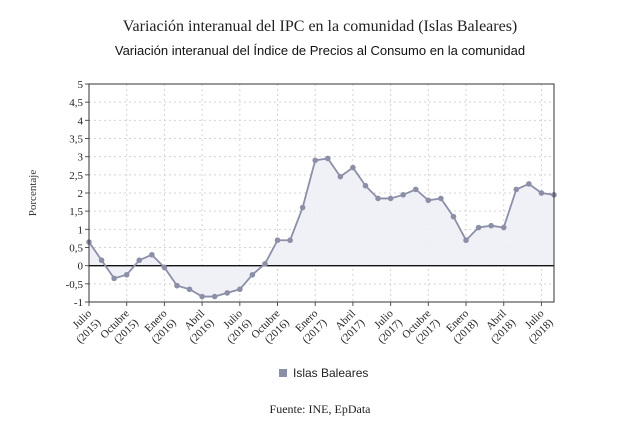  I want to click on x-tick-label: Octubre(2015), so click(119, 328).